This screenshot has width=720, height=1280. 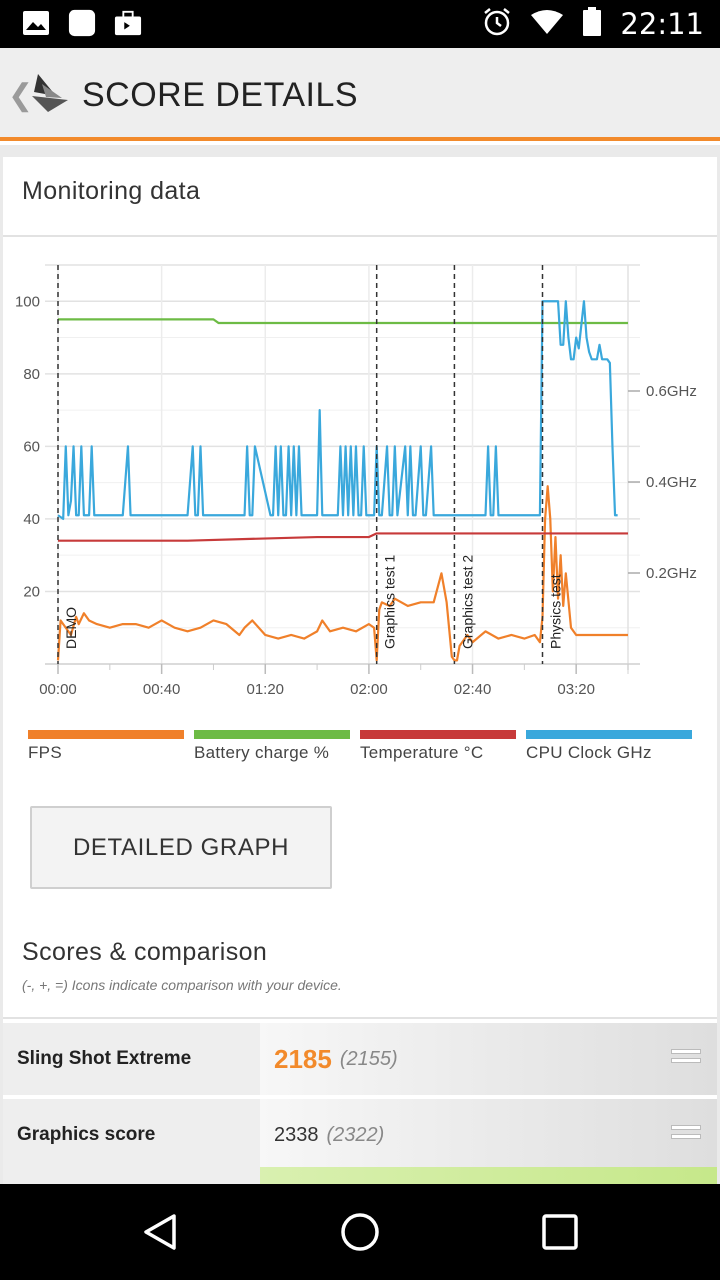 What do you see at coordinates (181, 847) in the screenshot?
I see `detailed-graph-button: DETAILED GRAPH` at bounding box center [181, 847].